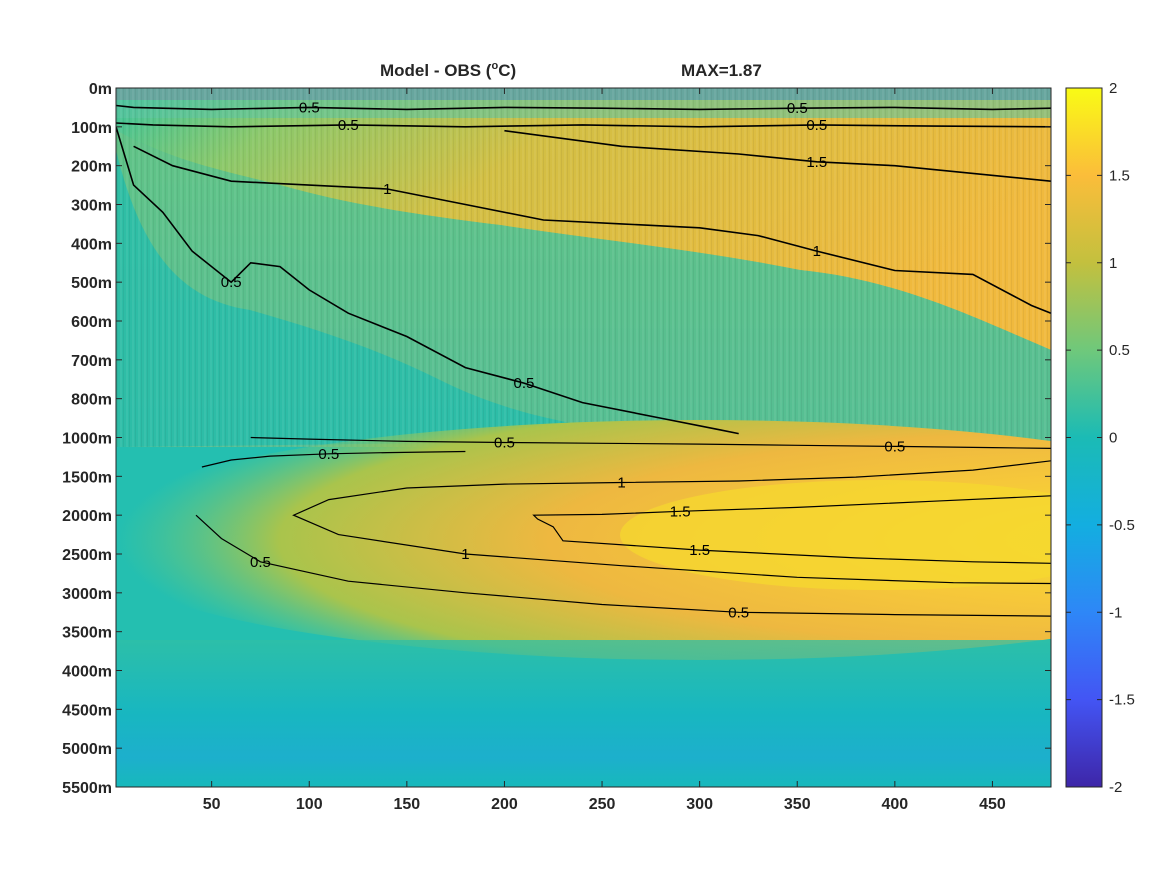  What do you see at coordinates (1084, 437) in the screenshot?
I see `colorbar` at bounding box center [1084, 437].